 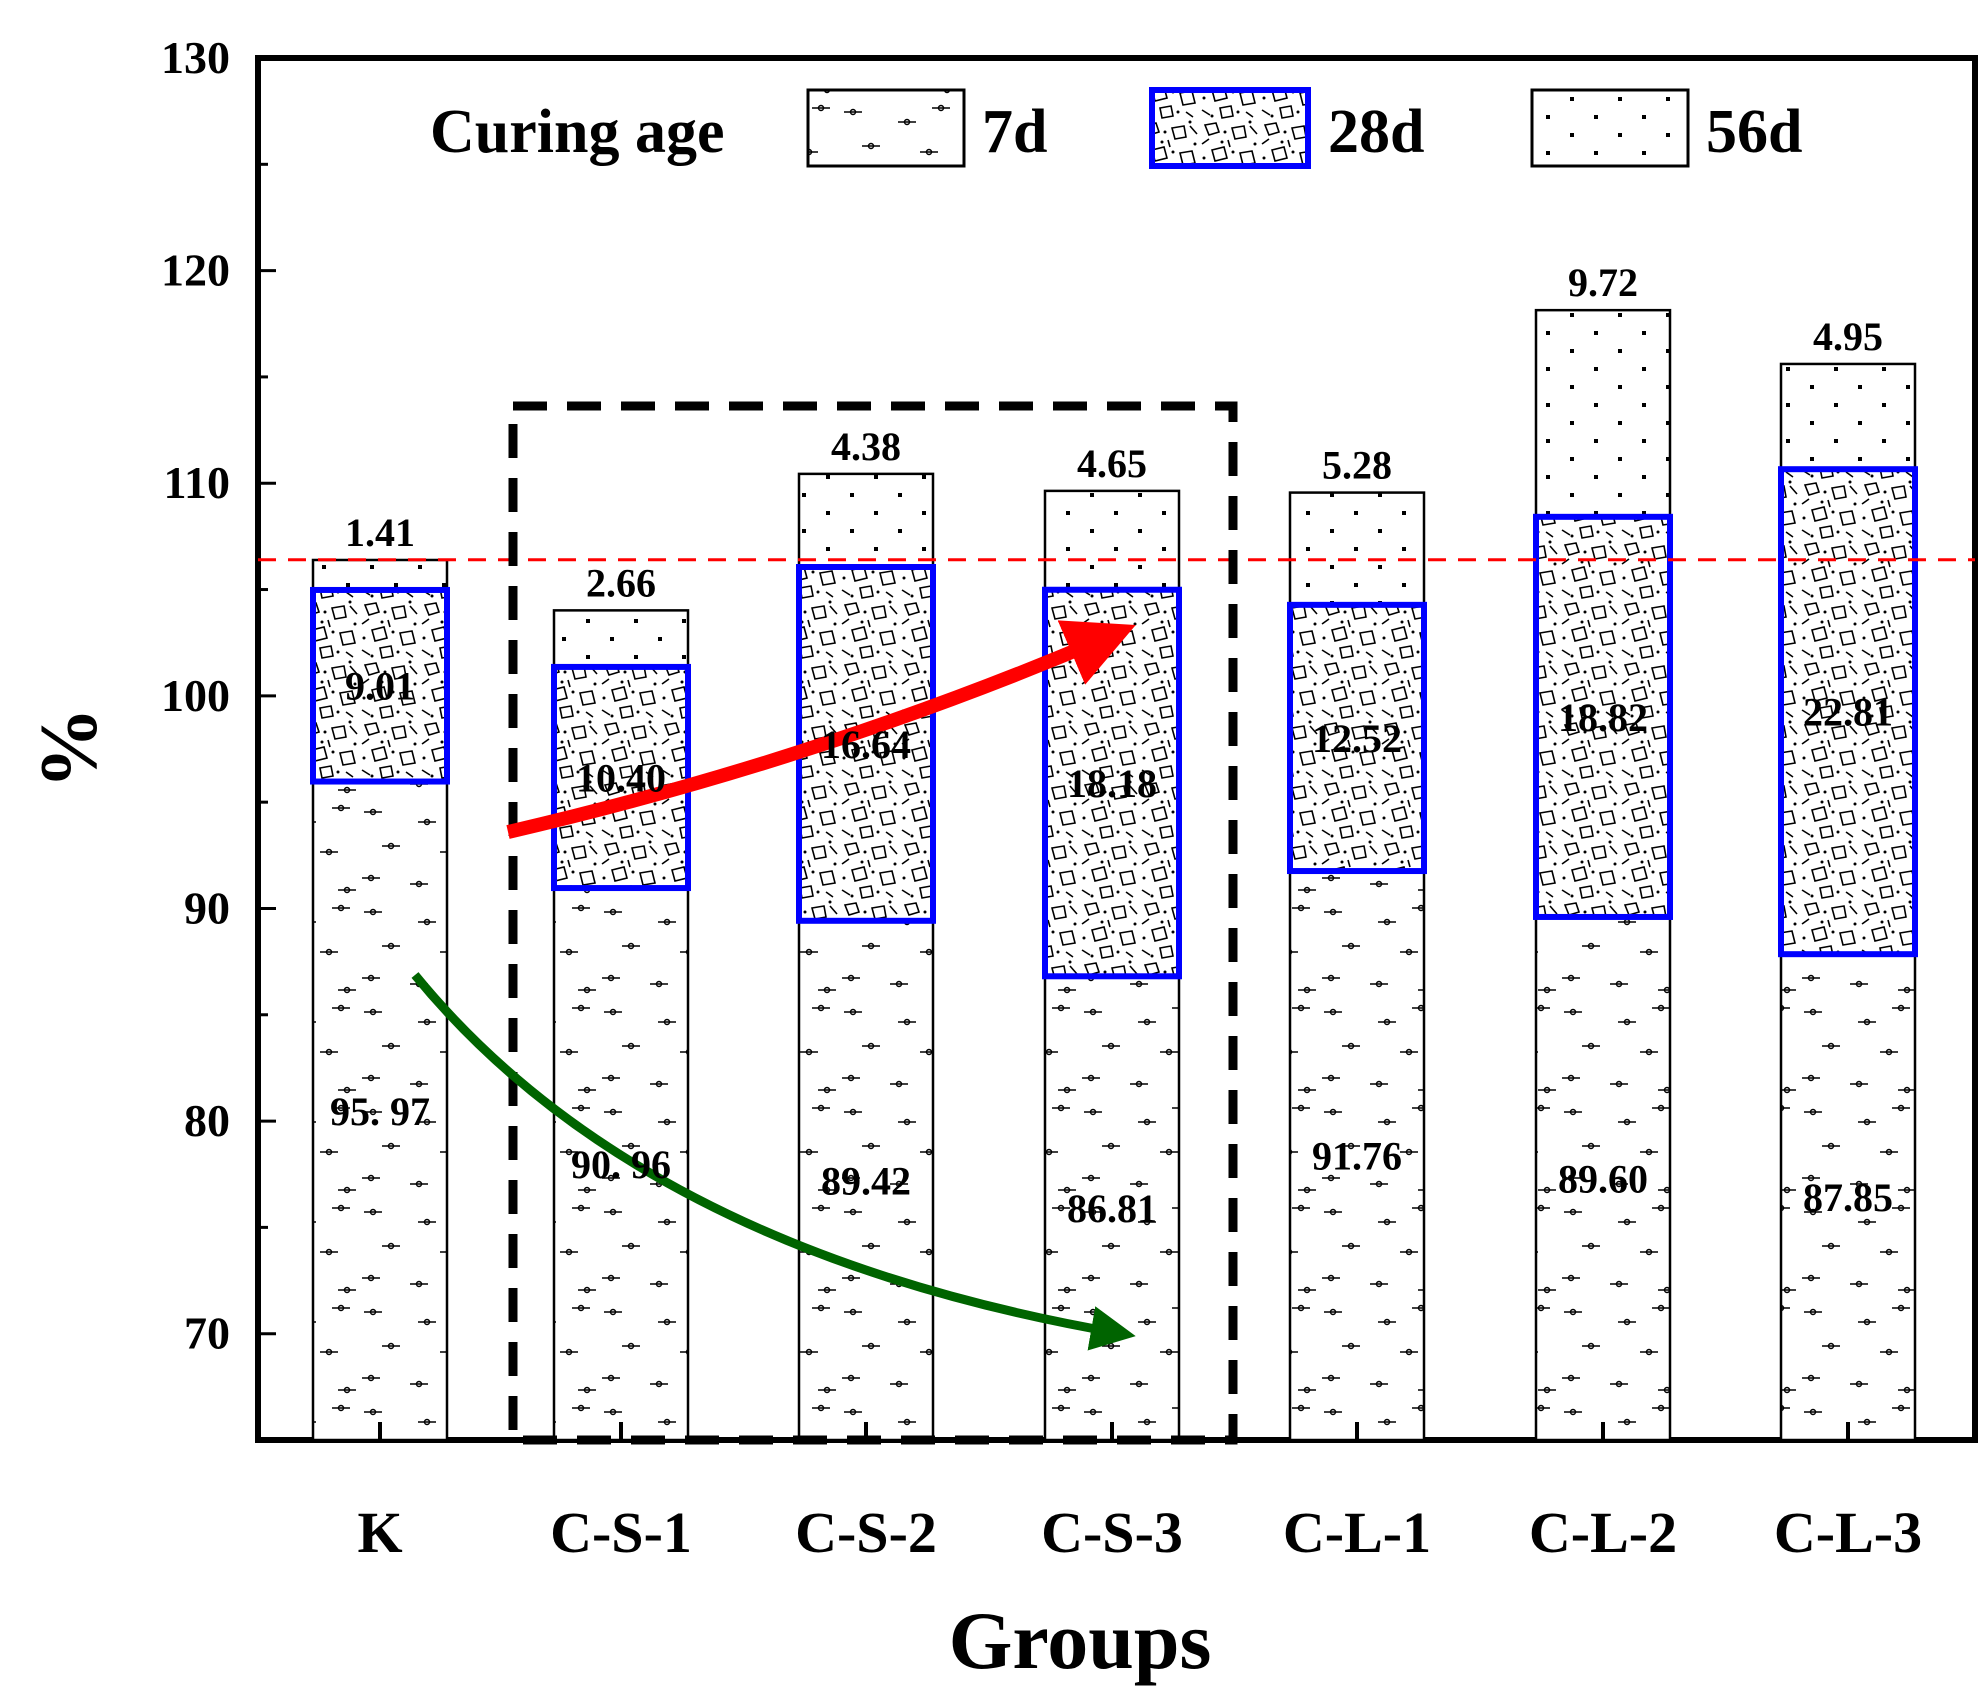 I want to click on y-tick-label: 90, so click(x=207, y=907).